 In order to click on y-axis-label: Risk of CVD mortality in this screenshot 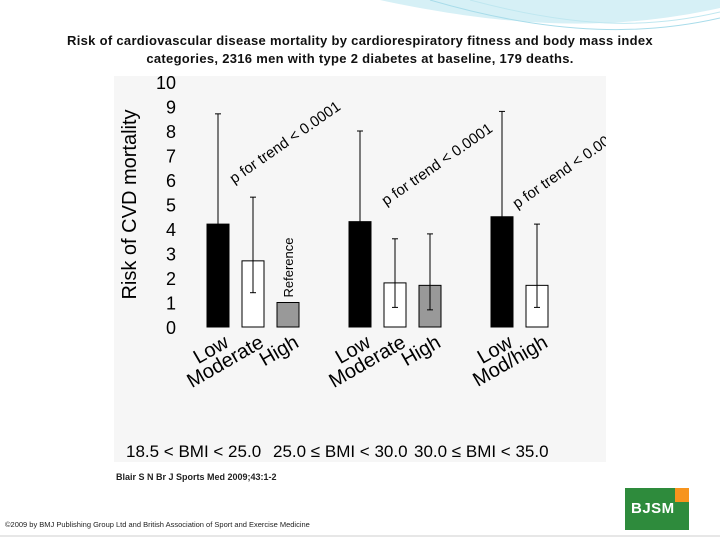, I will do `click(130, 204)`.